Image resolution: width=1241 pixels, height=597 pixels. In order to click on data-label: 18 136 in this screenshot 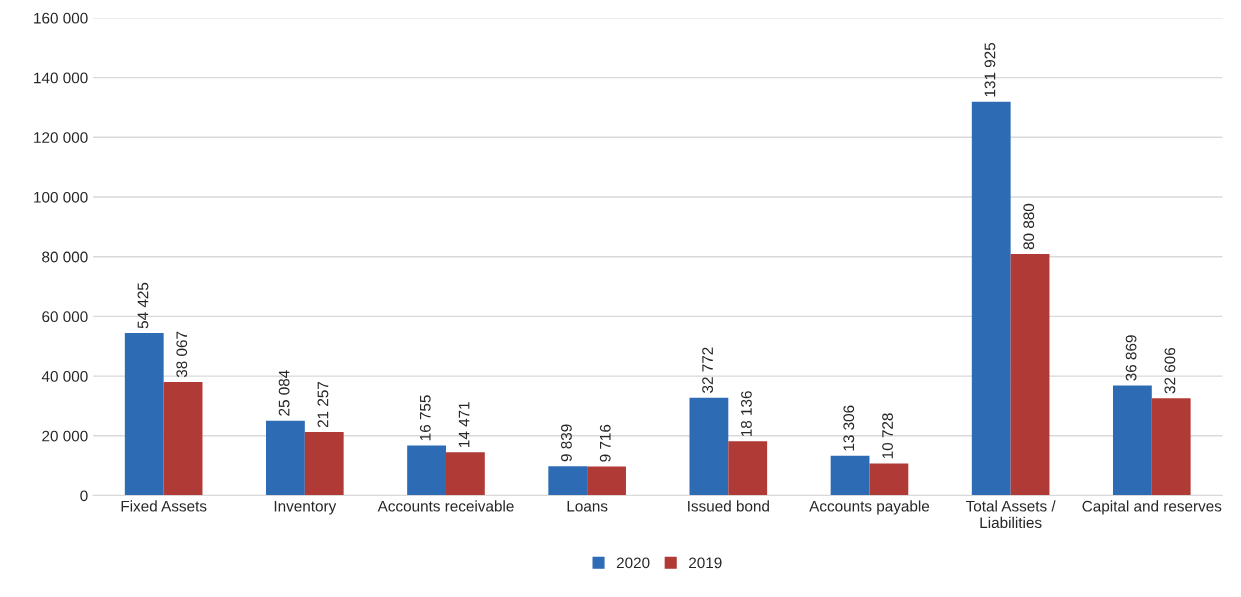, I will do `click(746, 414)`.